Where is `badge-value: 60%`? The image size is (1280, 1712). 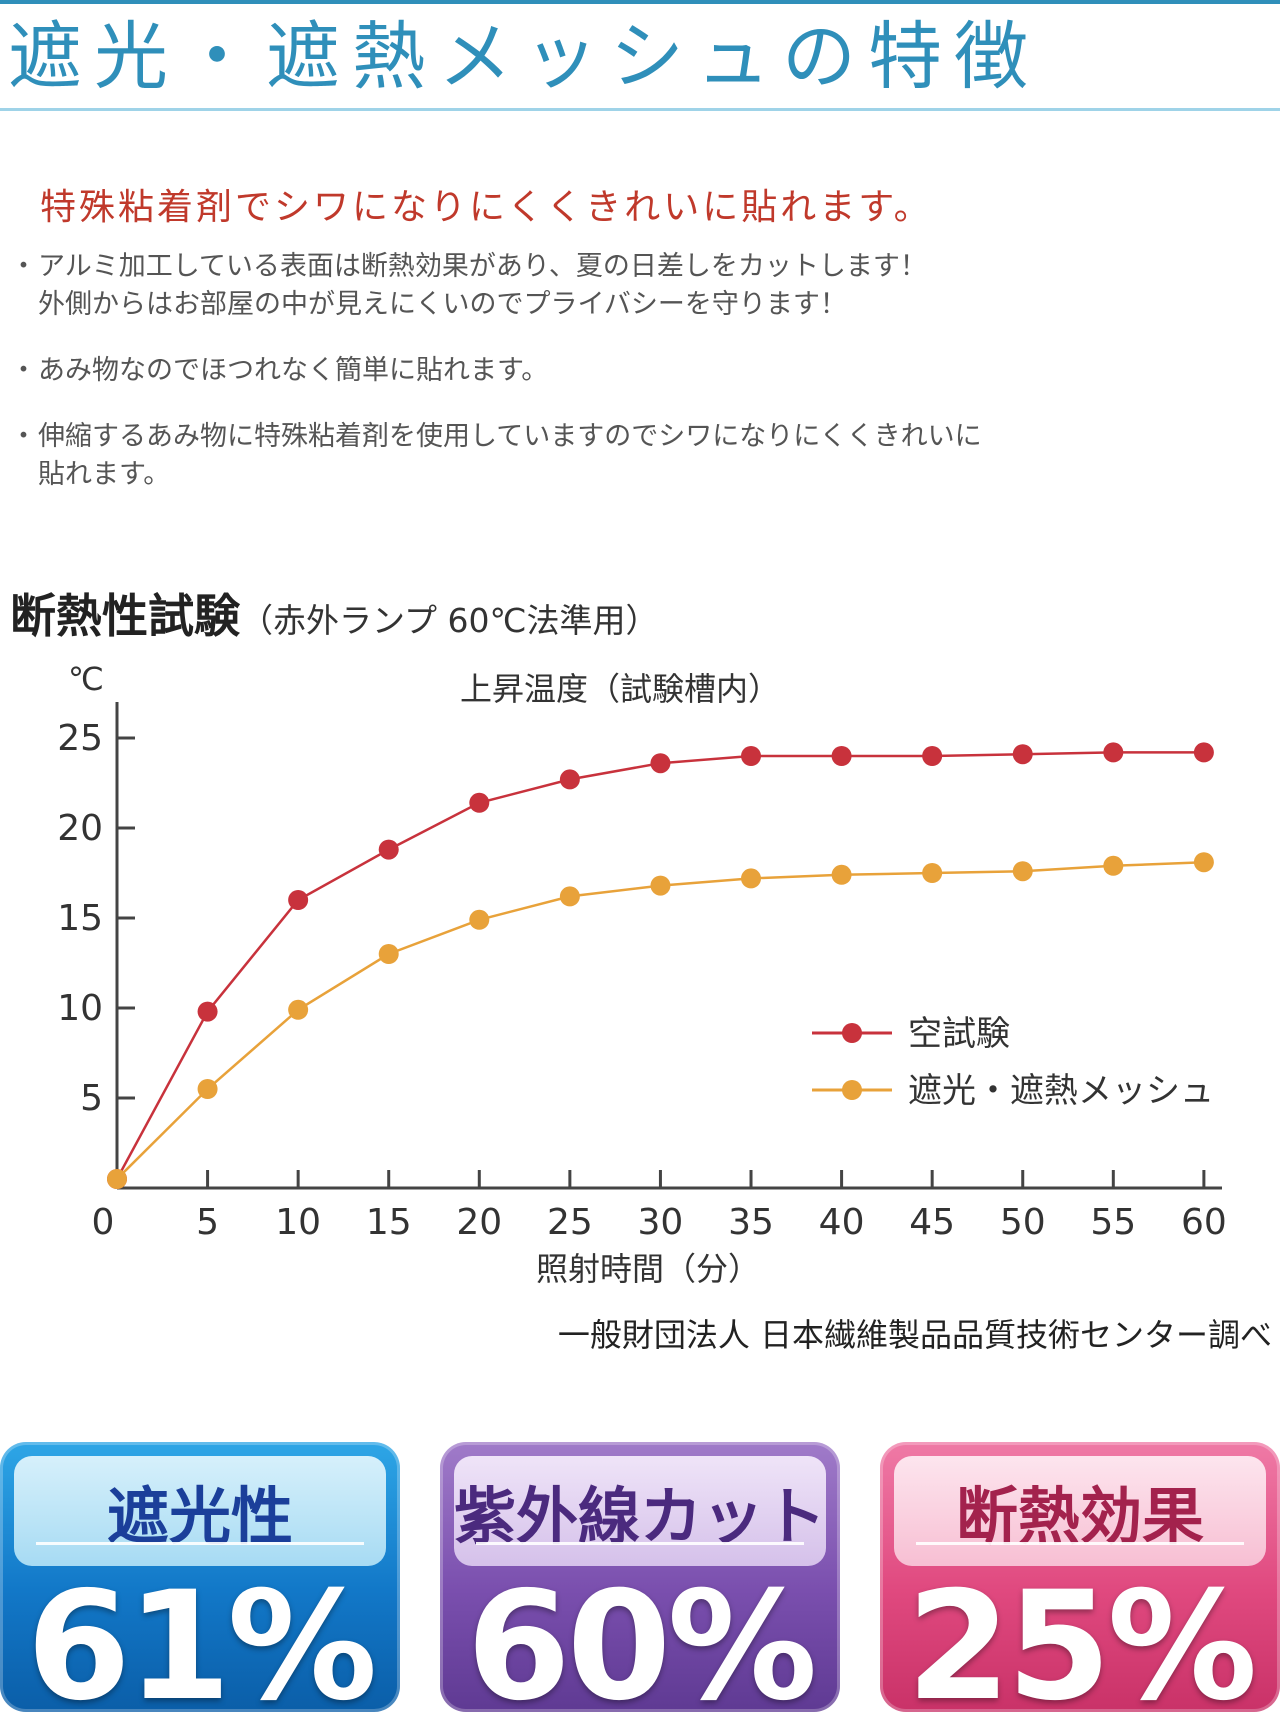 badge-value: 60% is located at coordinates (641, 1636).